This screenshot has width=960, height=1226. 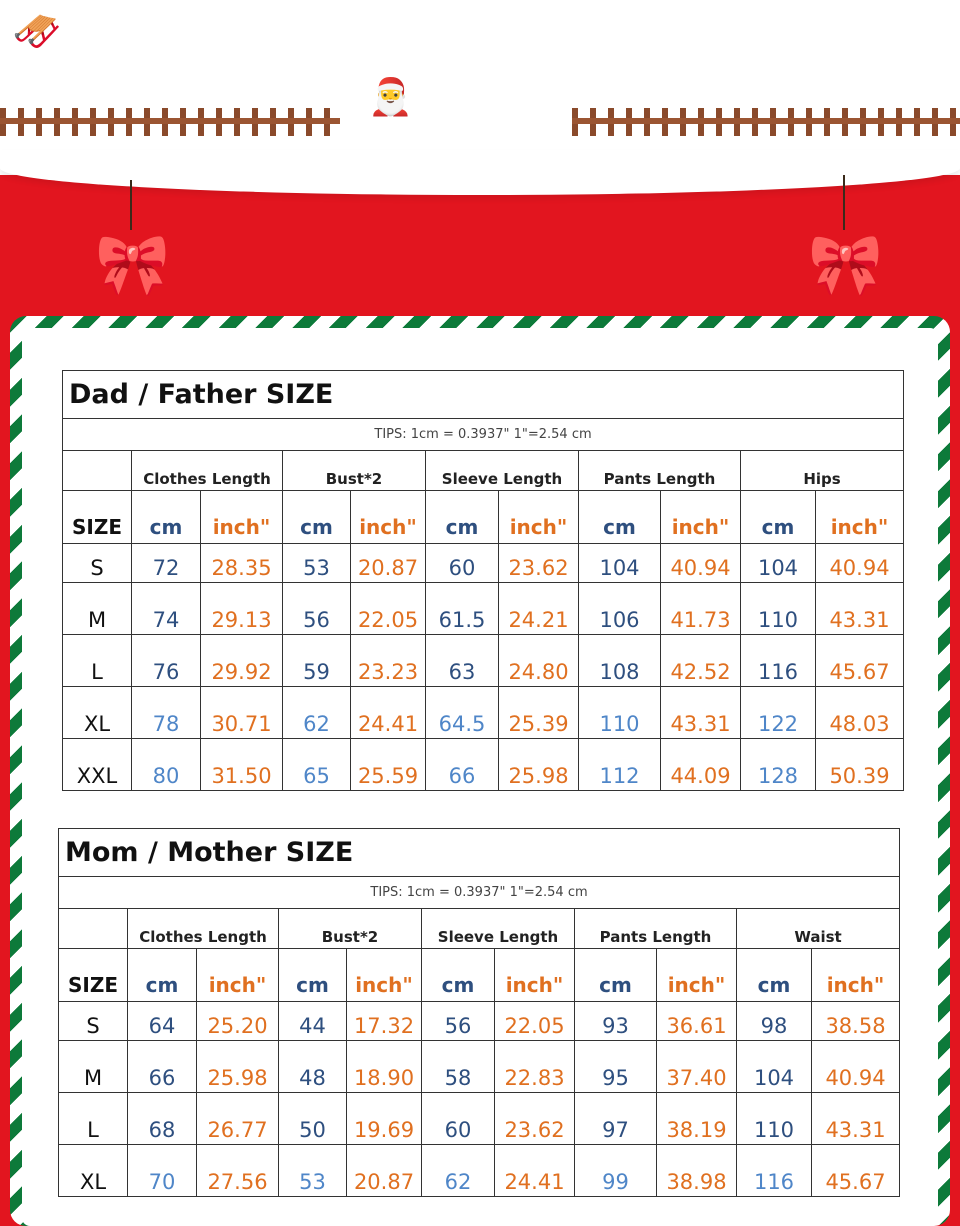 I want to click on cm-value: 44, so click(x=312, y=1021).